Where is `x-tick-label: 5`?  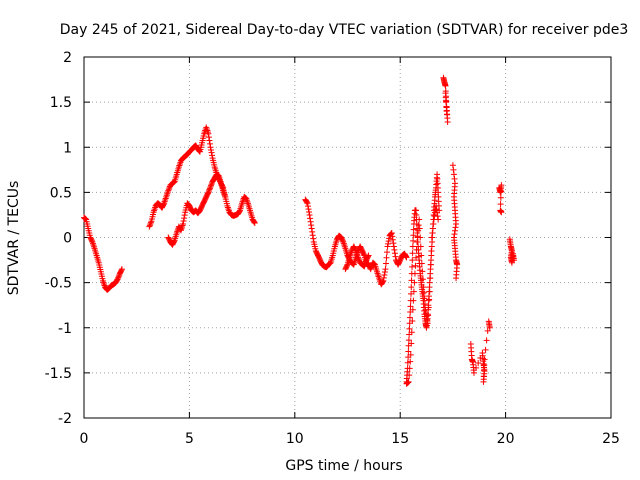 x-tick-label: 5 is located at coordinates (189, 439).